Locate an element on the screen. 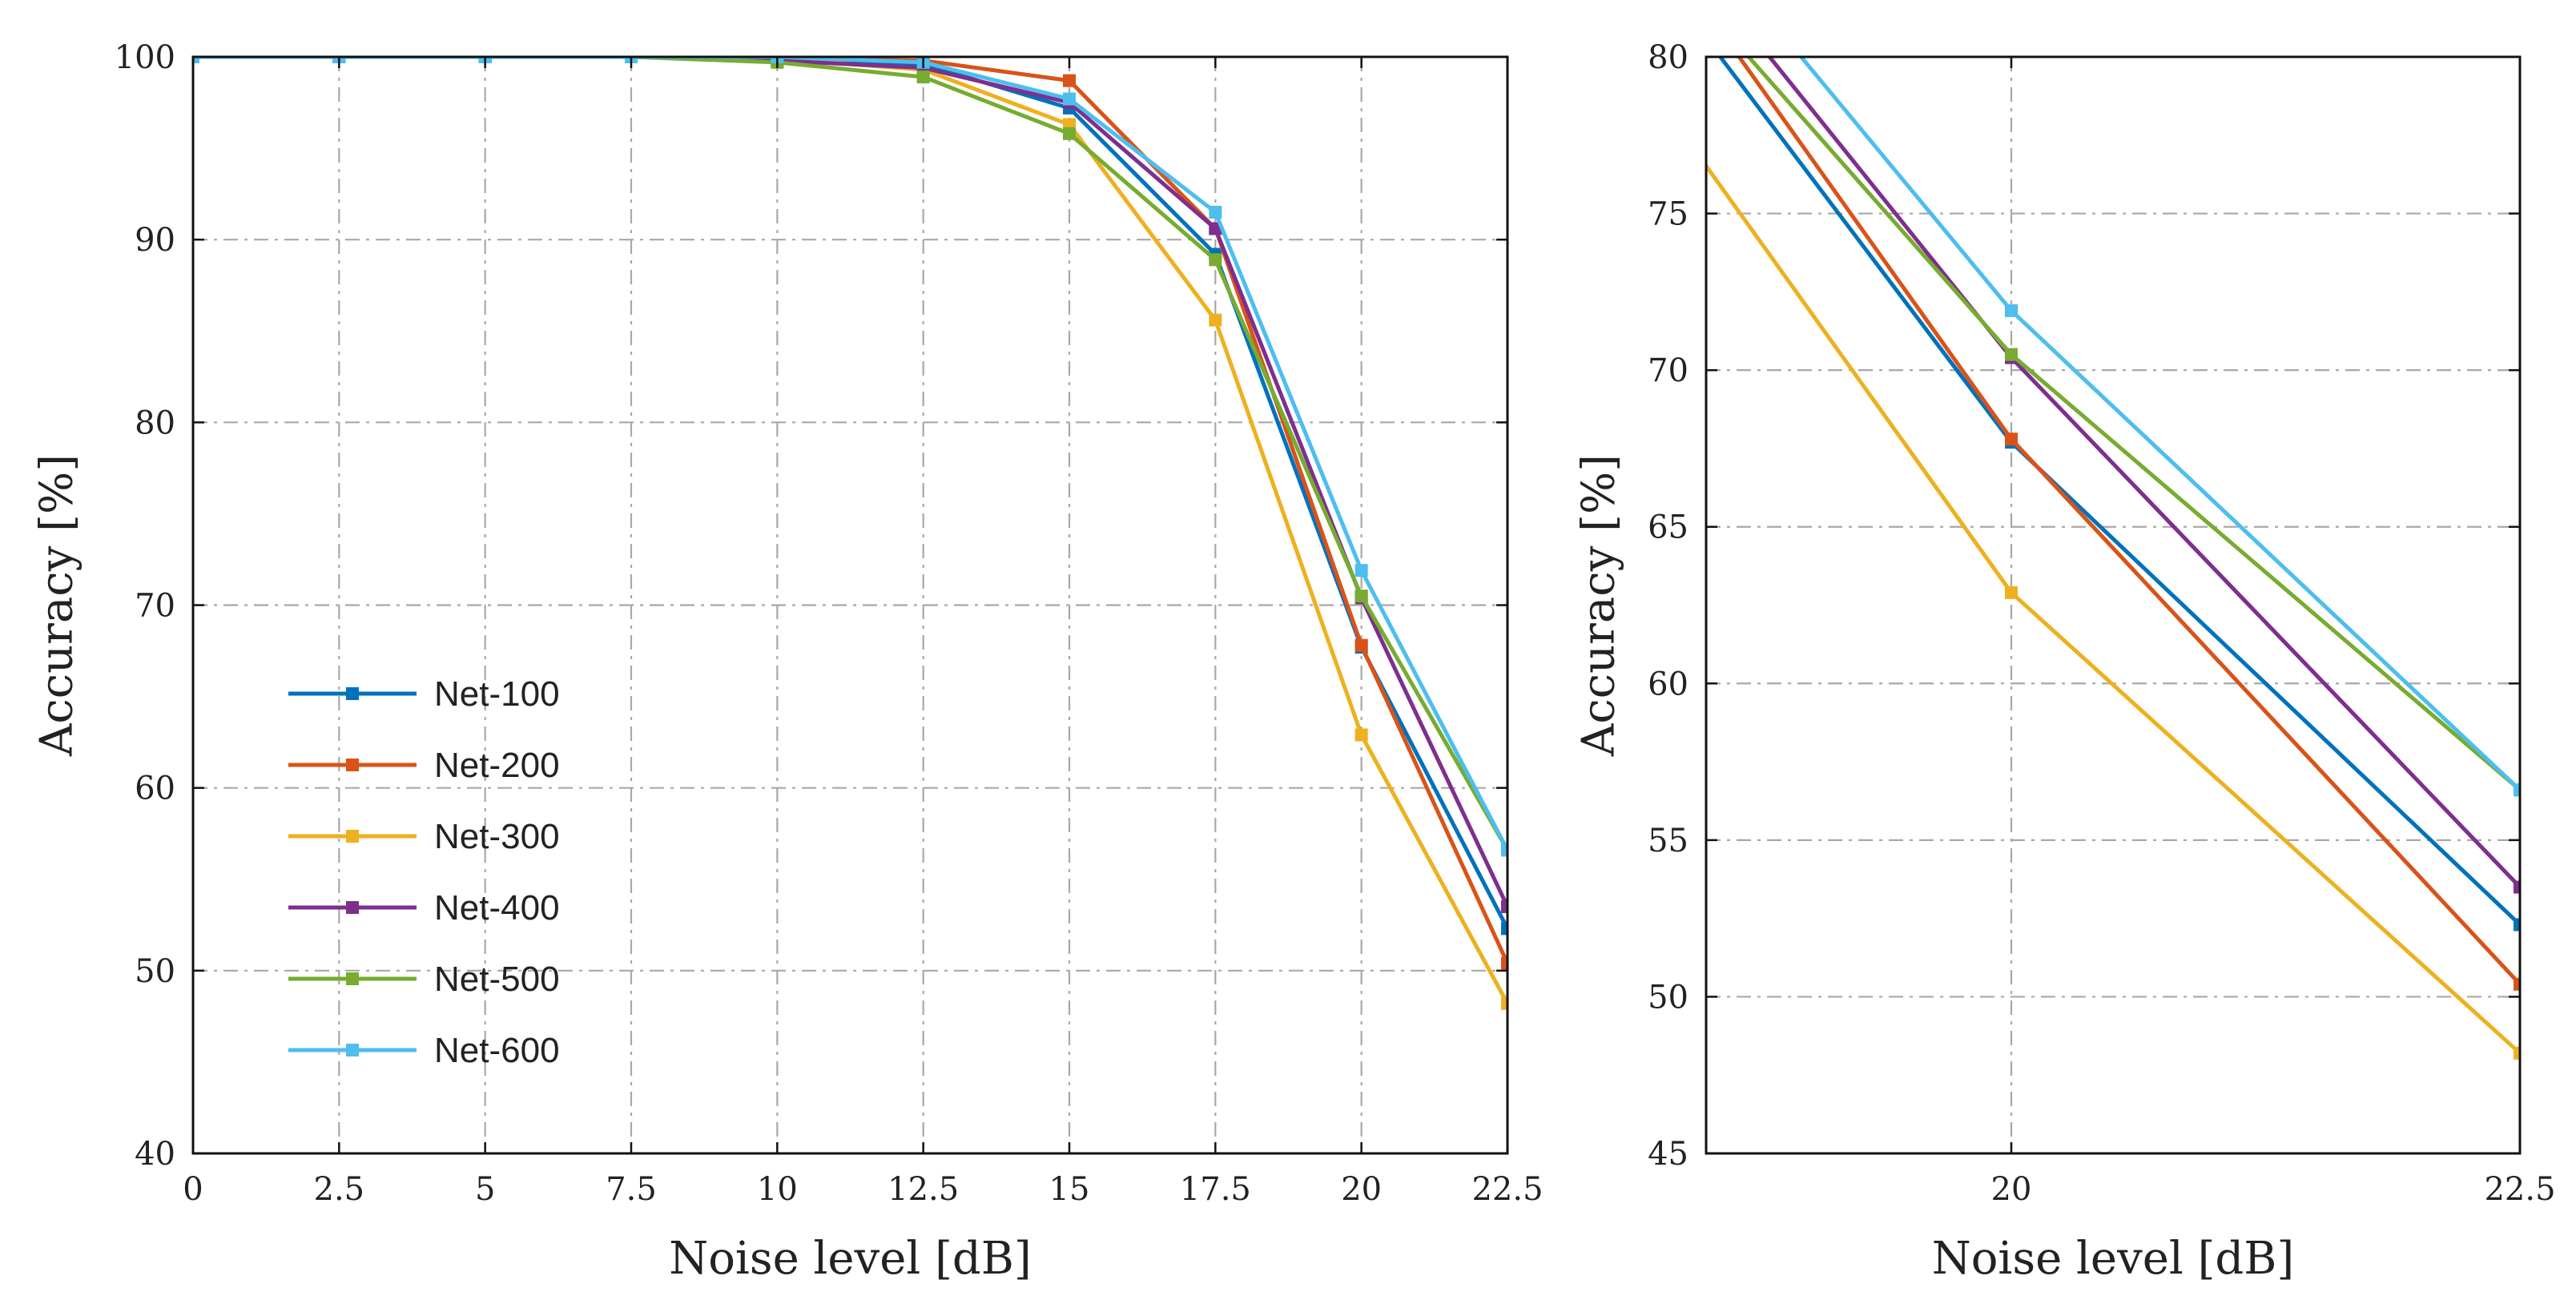  legend-item: Net-300 is located at coordinates (424, 836).